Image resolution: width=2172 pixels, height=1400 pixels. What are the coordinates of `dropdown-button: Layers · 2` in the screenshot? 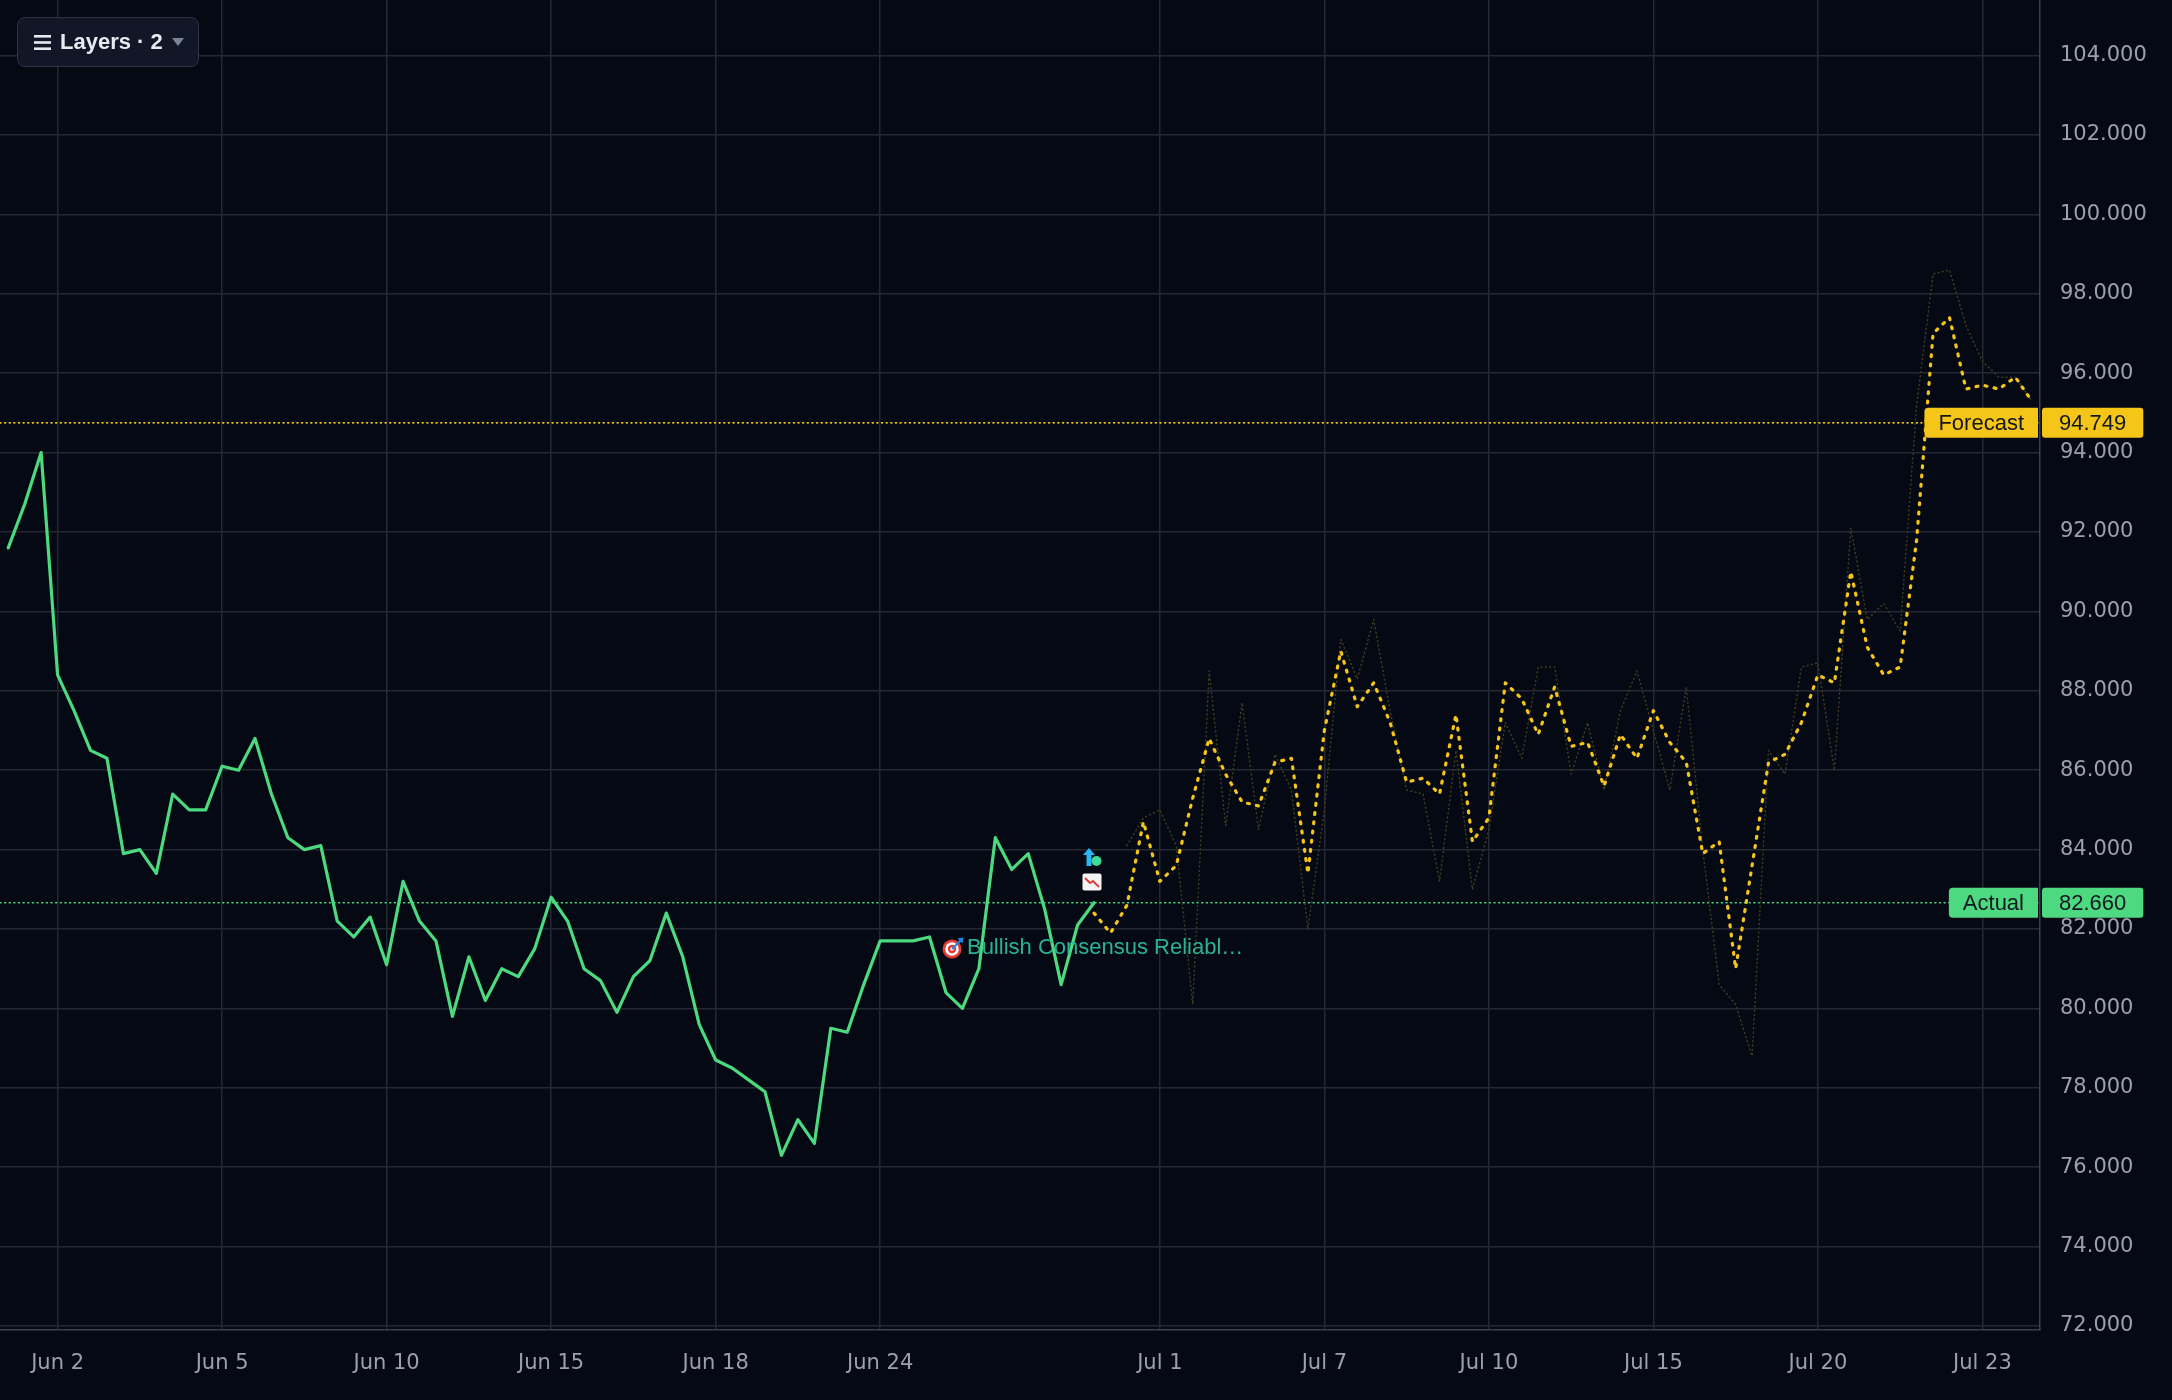 It's located at (108, 42).